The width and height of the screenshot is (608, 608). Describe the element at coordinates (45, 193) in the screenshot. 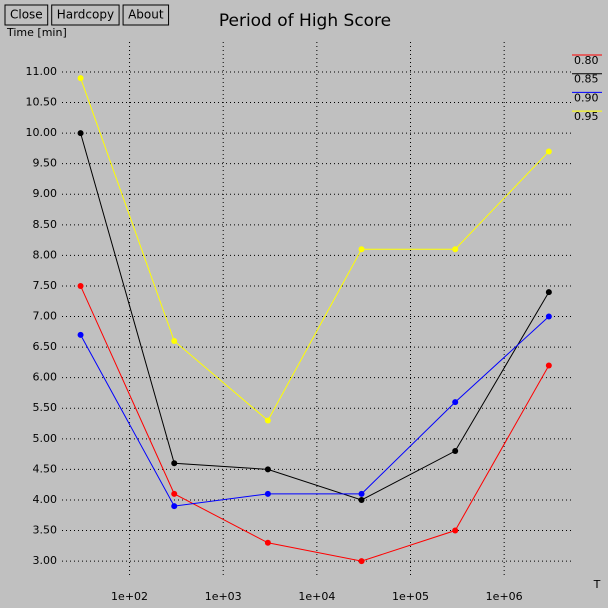

I see `y-tick-label: 9.00` at that location.